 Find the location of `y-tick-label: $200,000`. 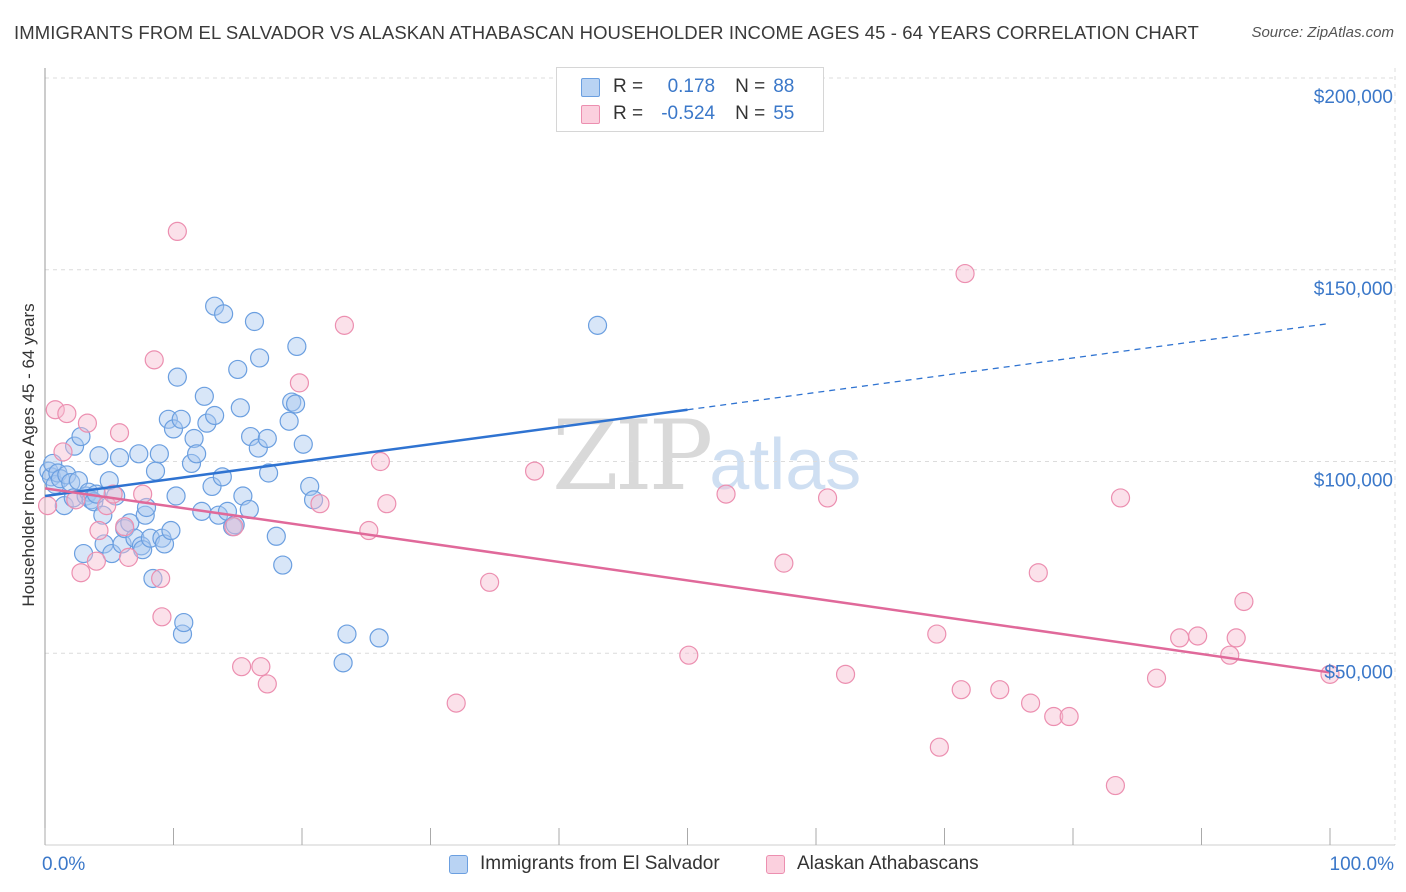

y-tick-label: $200,000 is located at coordinates (1353, 97).